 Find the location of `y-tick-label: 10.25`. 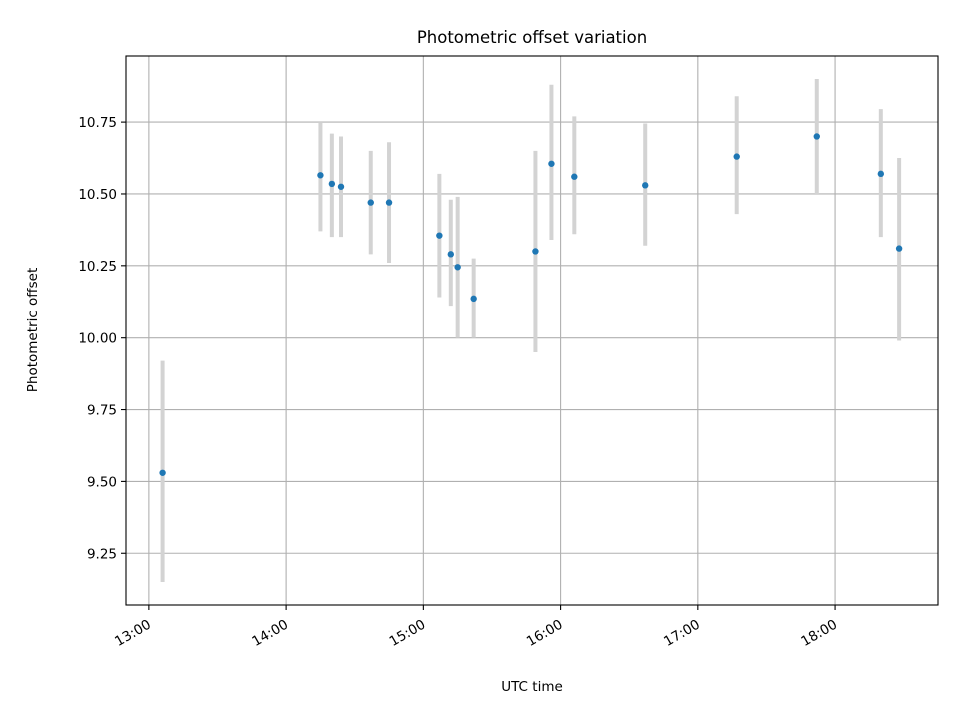

y-tick-label: 10.25 is located at coordinates (97, 267).